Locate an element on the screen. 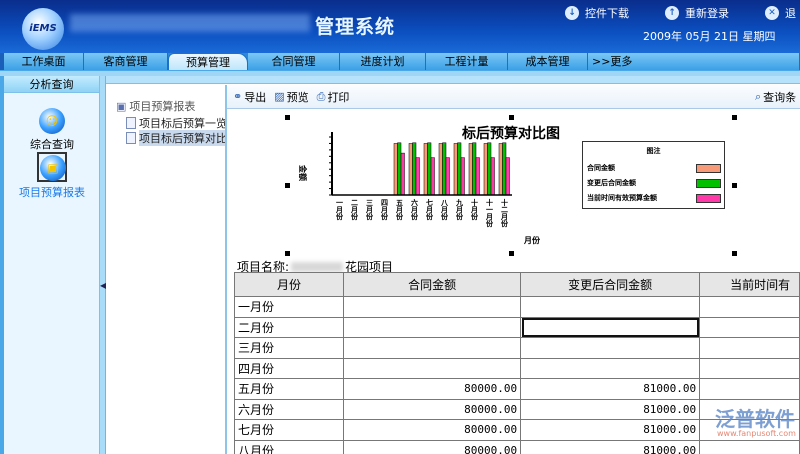  export-button: ⚭ 导出 is located at coordinates (249, 97).